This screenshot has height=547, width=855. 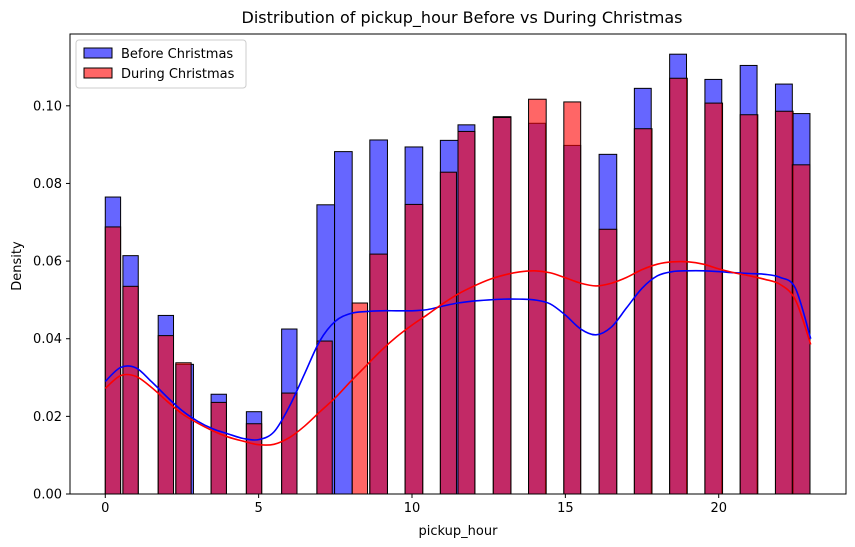 I want to click on x-tick-label: 0, so click(x=105, y=508).